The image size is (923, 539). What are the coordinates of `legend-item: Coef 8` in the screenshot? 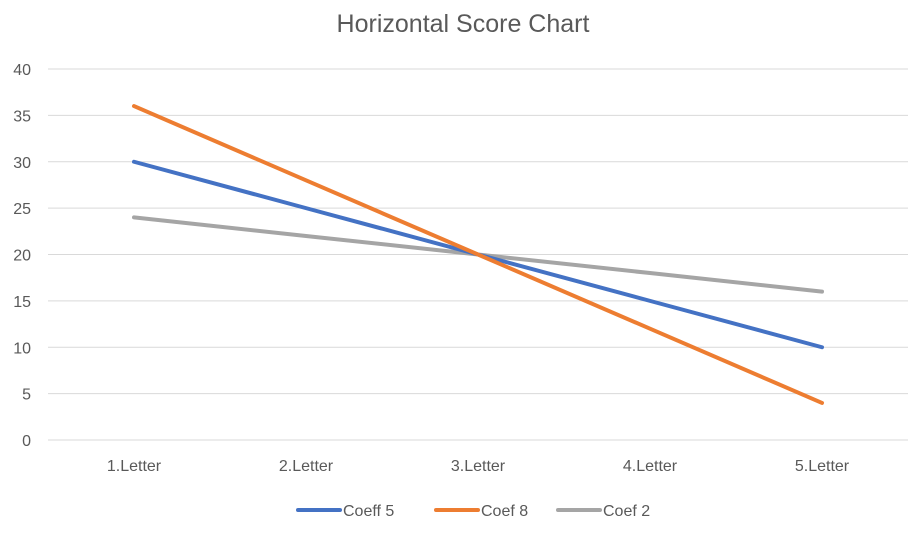 It's located at (481, 511).